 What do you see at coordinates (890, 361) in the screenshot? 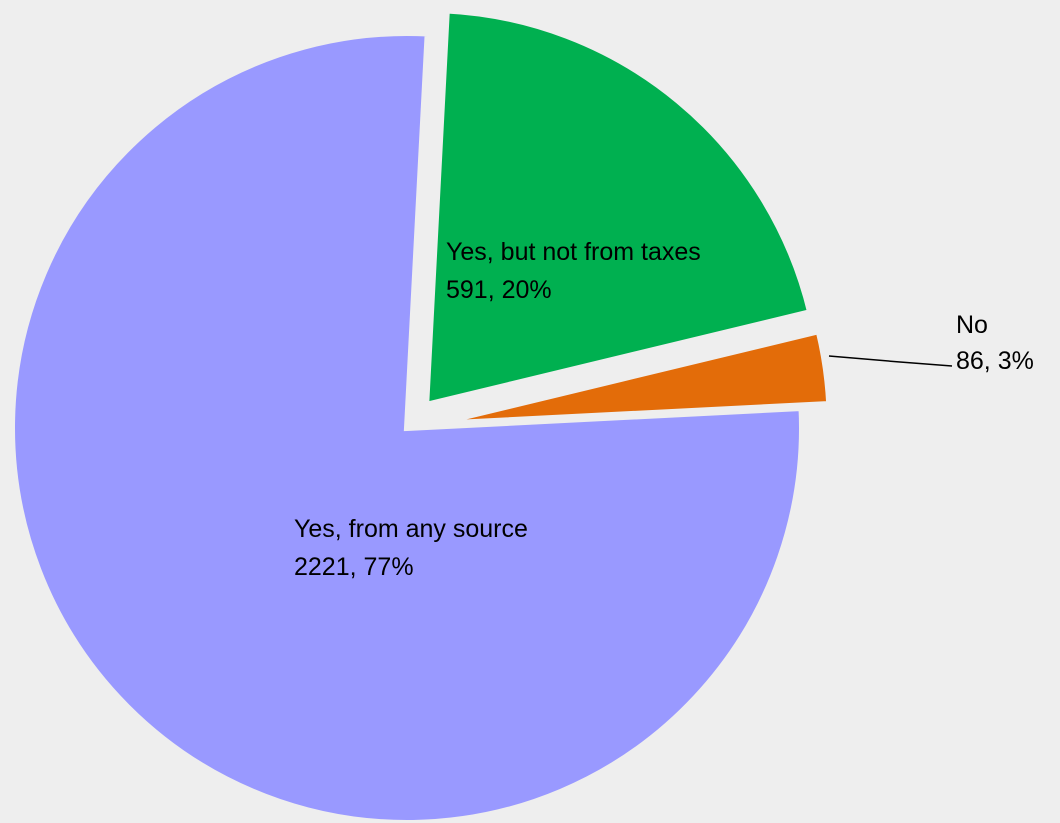
I see `leader-line-no` at bounding box center [890, 361].